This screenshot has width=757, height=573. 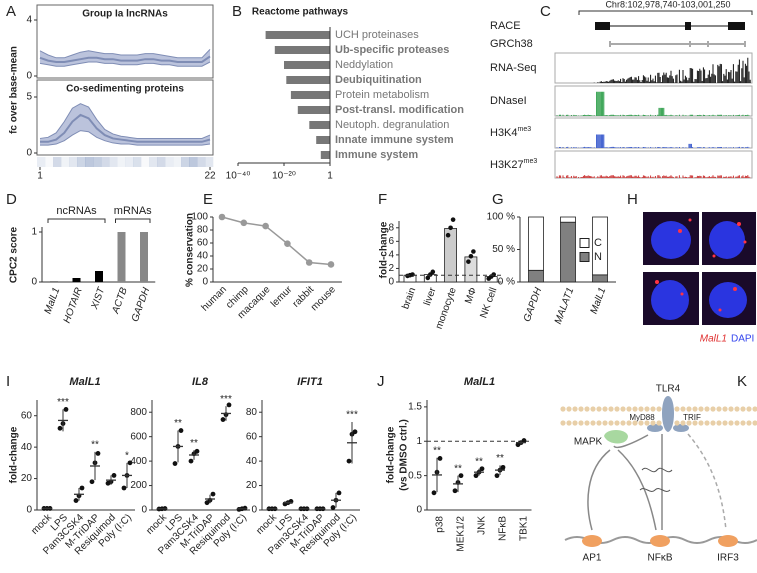 What do you see at coordinates (200, 382) in the screenshot?
I see `chart-title: IL8` at bounding box center [200, 382].